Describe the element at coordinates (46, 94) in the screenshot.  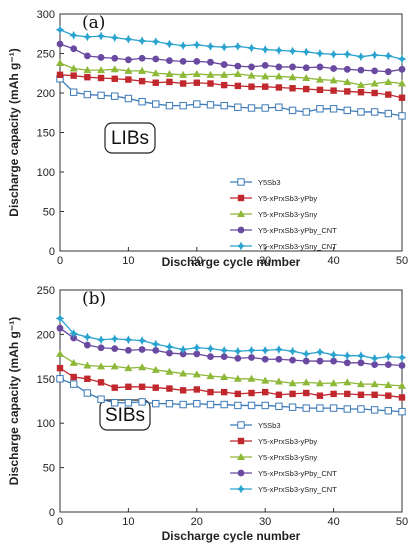
I see `y-tick-label: 200` at that location.